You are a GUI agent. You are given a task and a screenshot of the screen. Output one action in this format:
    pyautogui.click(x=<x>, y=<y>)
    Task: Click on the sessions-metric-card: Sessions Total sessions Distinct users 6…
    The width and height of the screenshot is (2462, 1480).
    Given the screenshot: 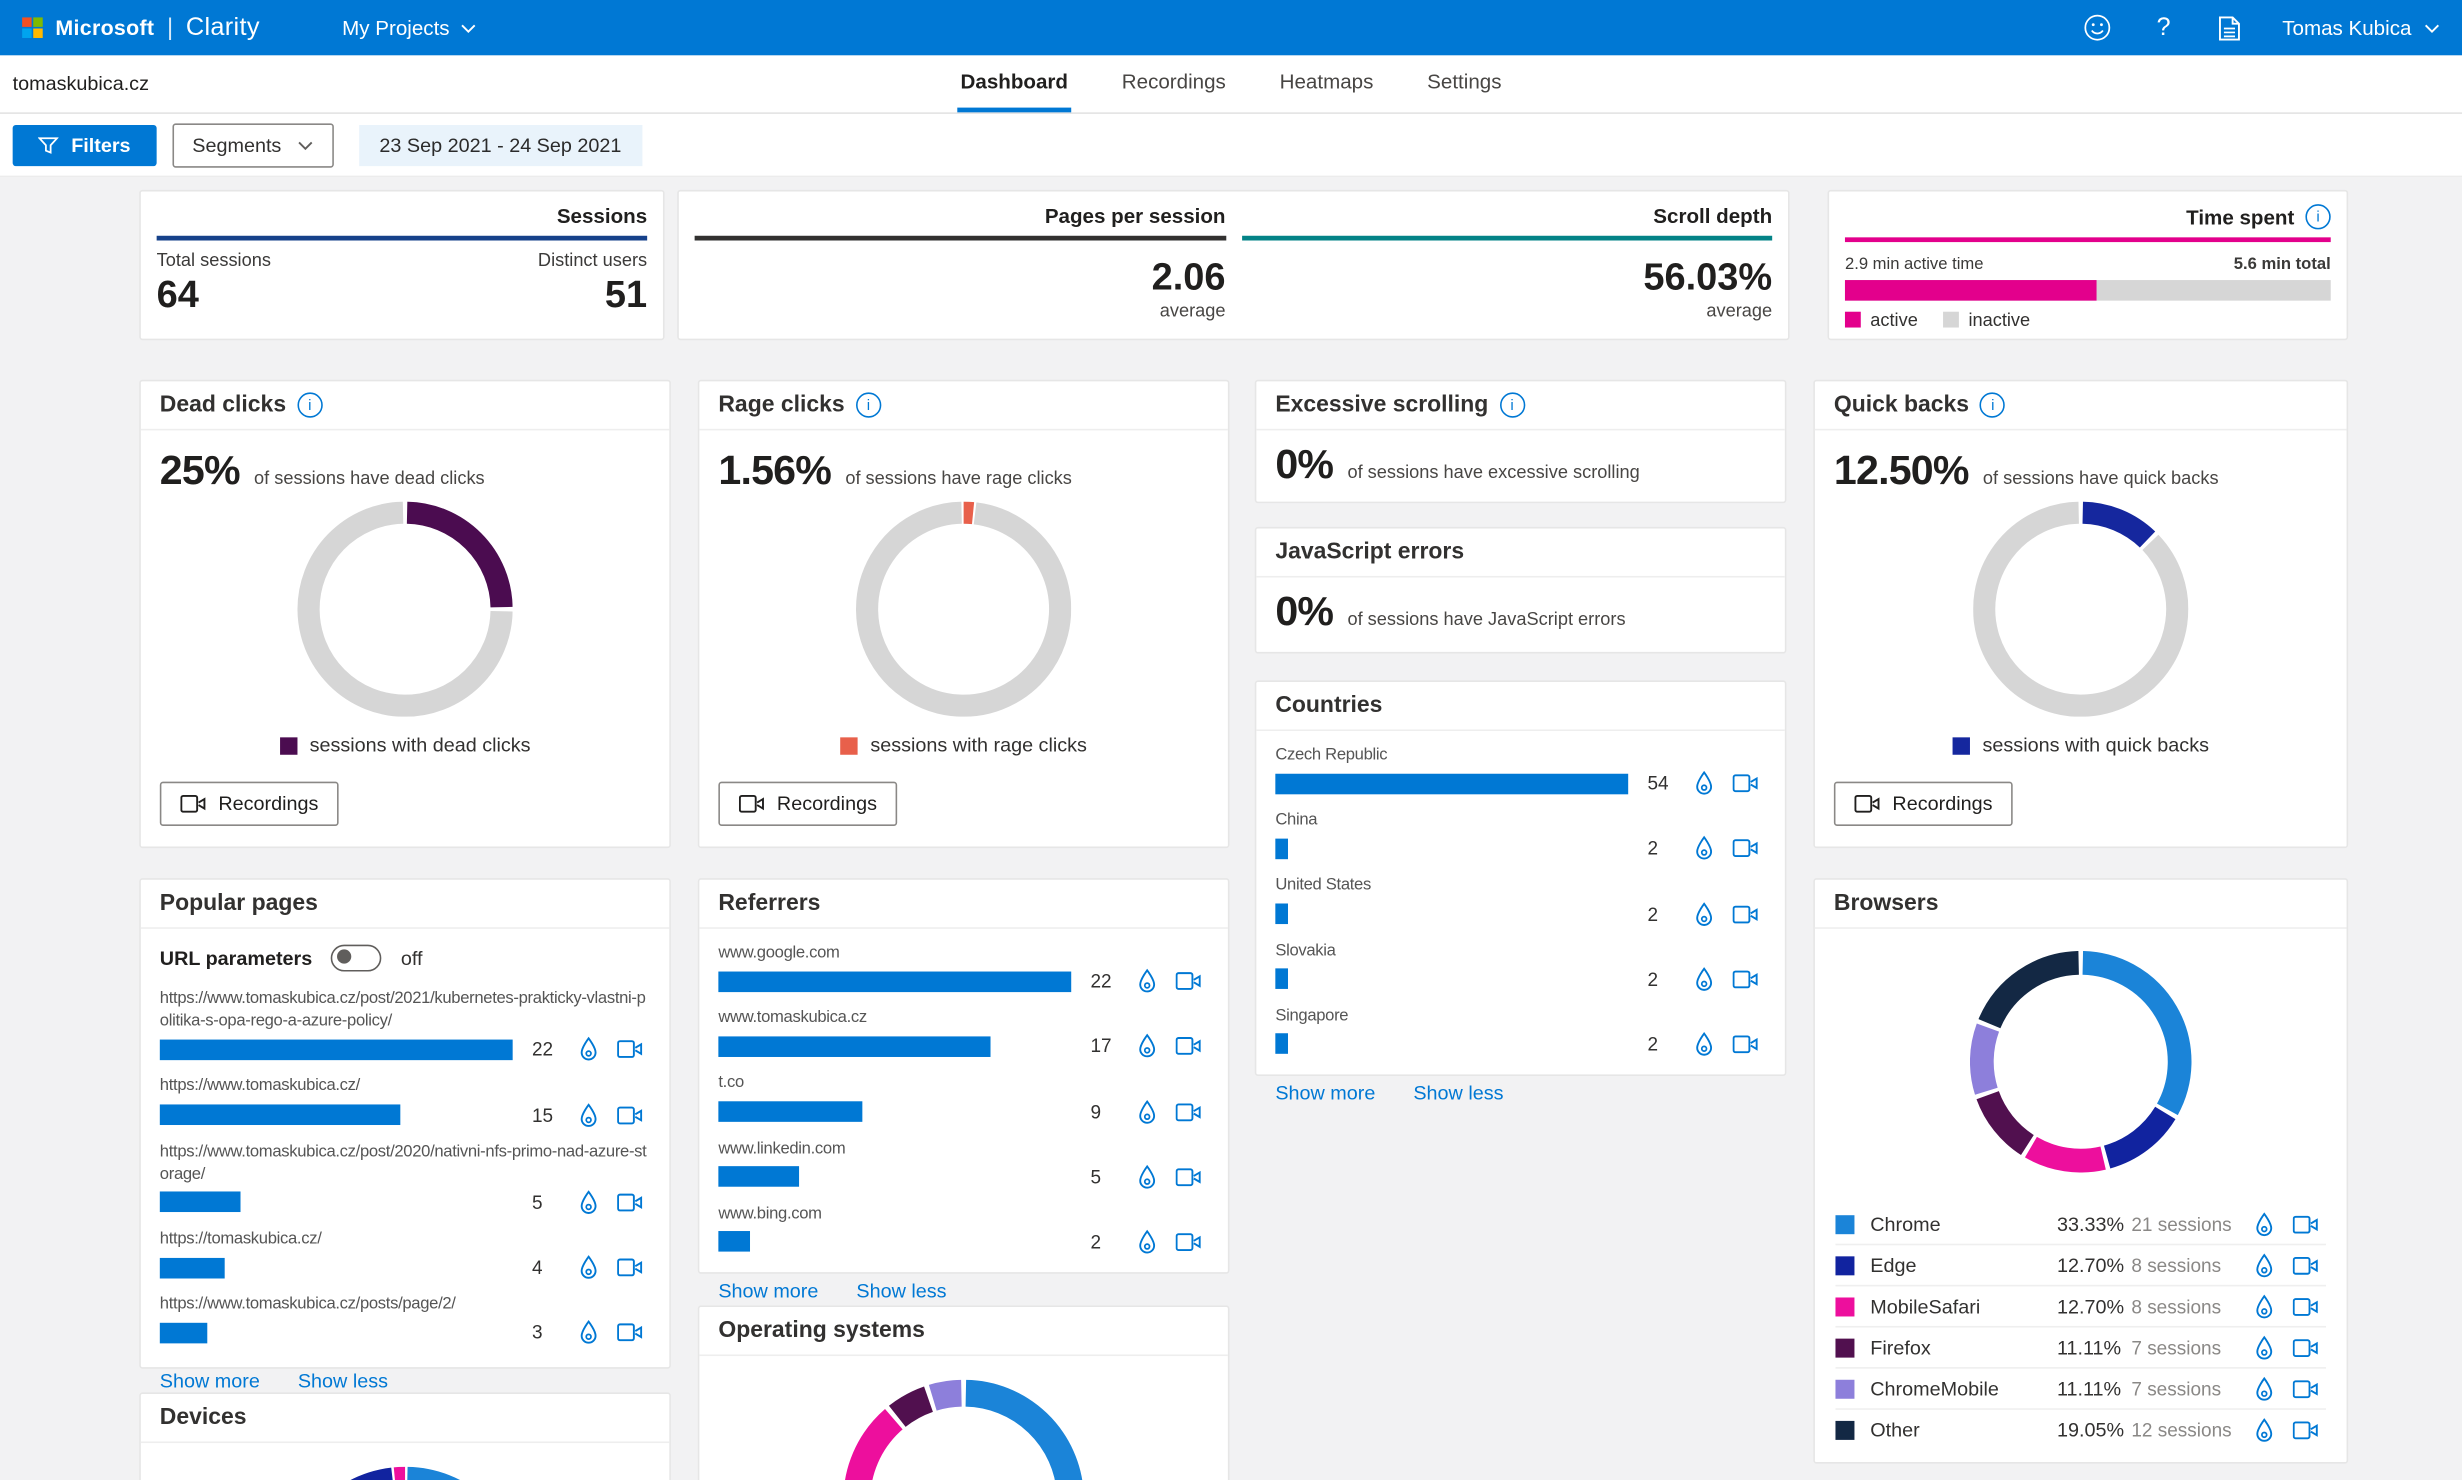 What is the action you would take?
    pyautogui.click(x=402, y=265)
    